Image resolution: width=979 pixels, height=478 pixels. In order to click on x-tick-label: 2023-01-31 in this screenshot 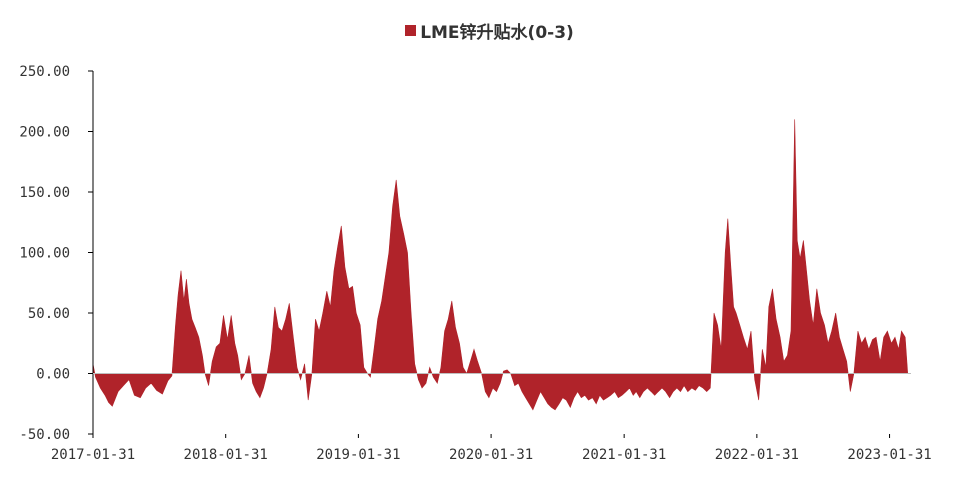, I will do `click(889, 455)`.